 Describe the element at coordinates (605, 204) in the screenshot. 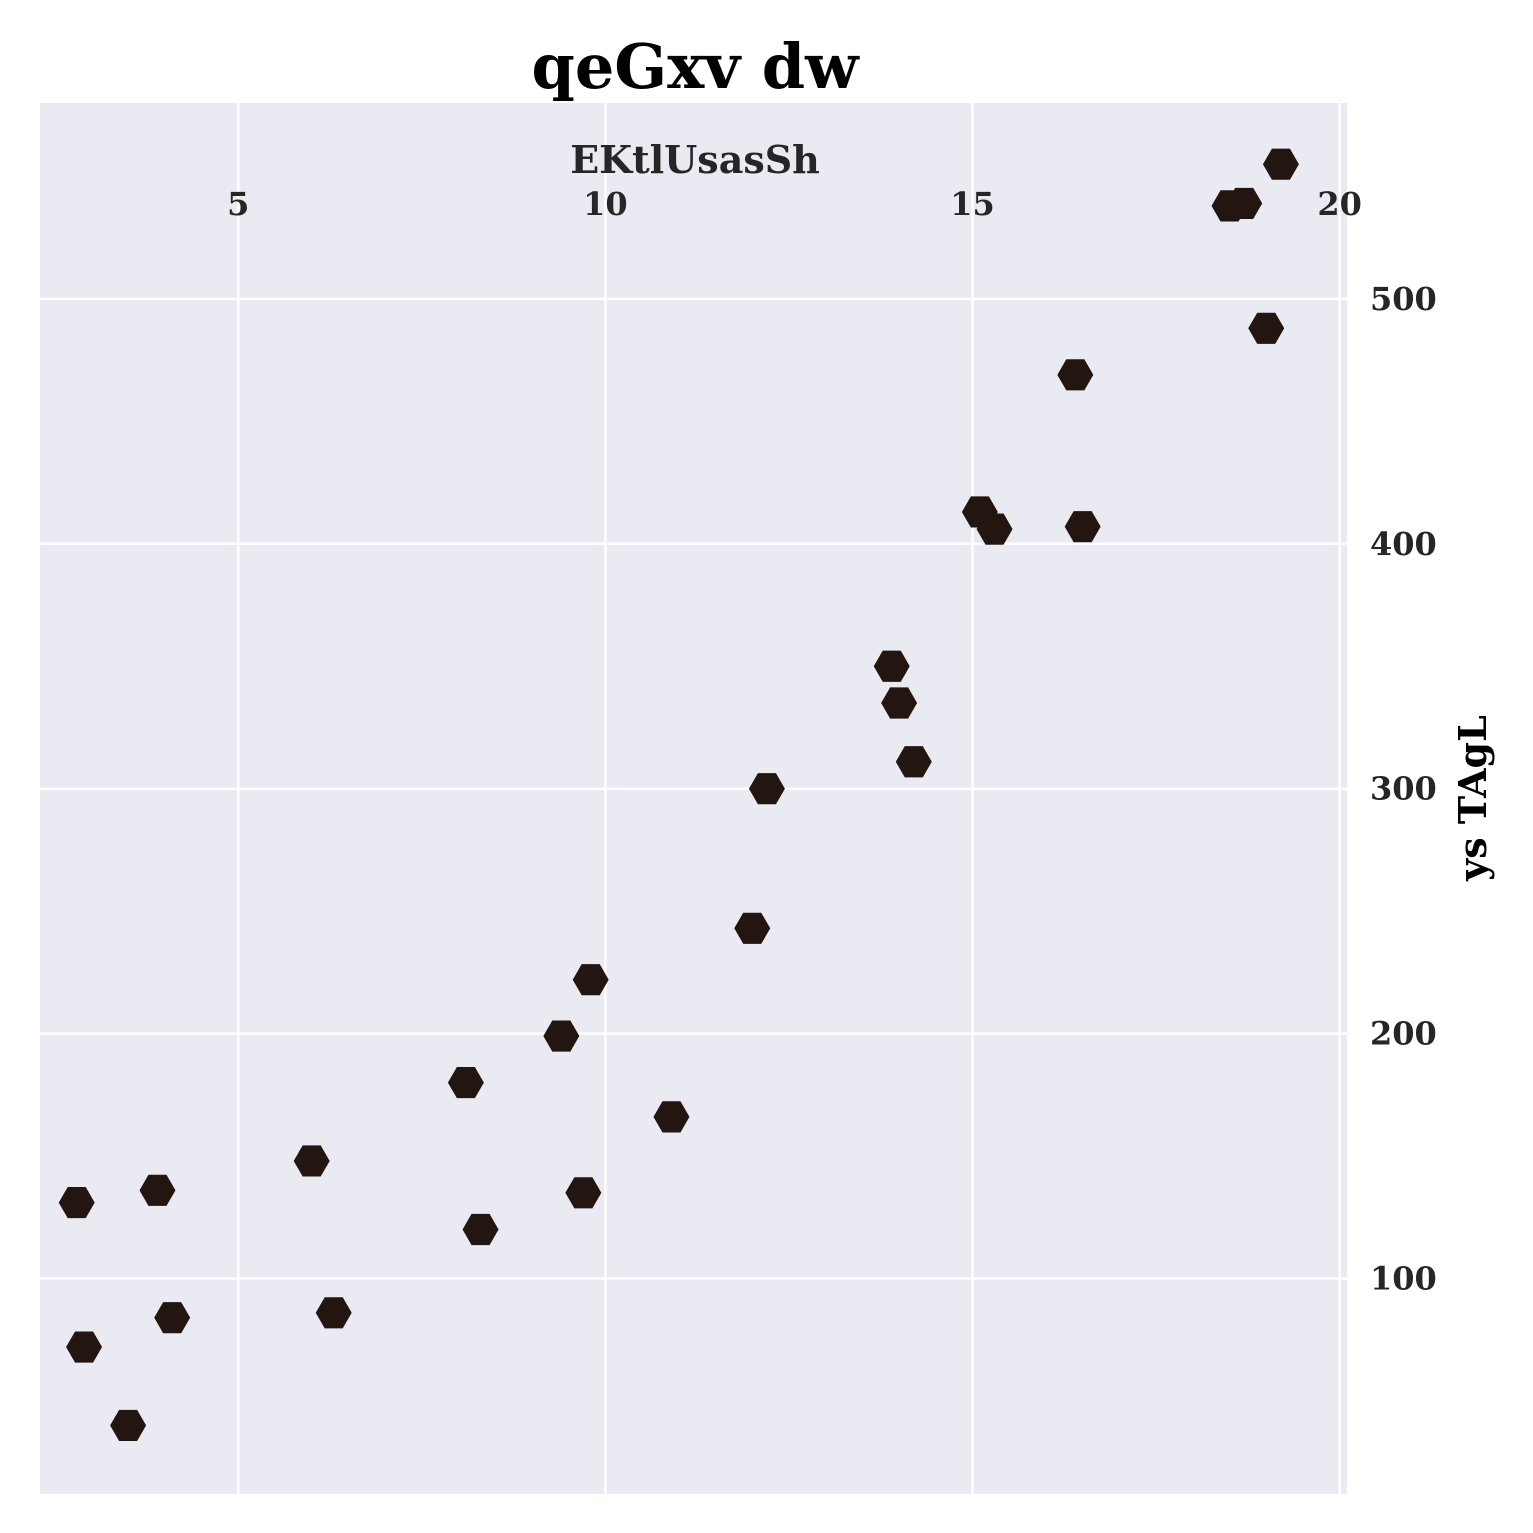

I see `x-tick-label: 10` at that location.